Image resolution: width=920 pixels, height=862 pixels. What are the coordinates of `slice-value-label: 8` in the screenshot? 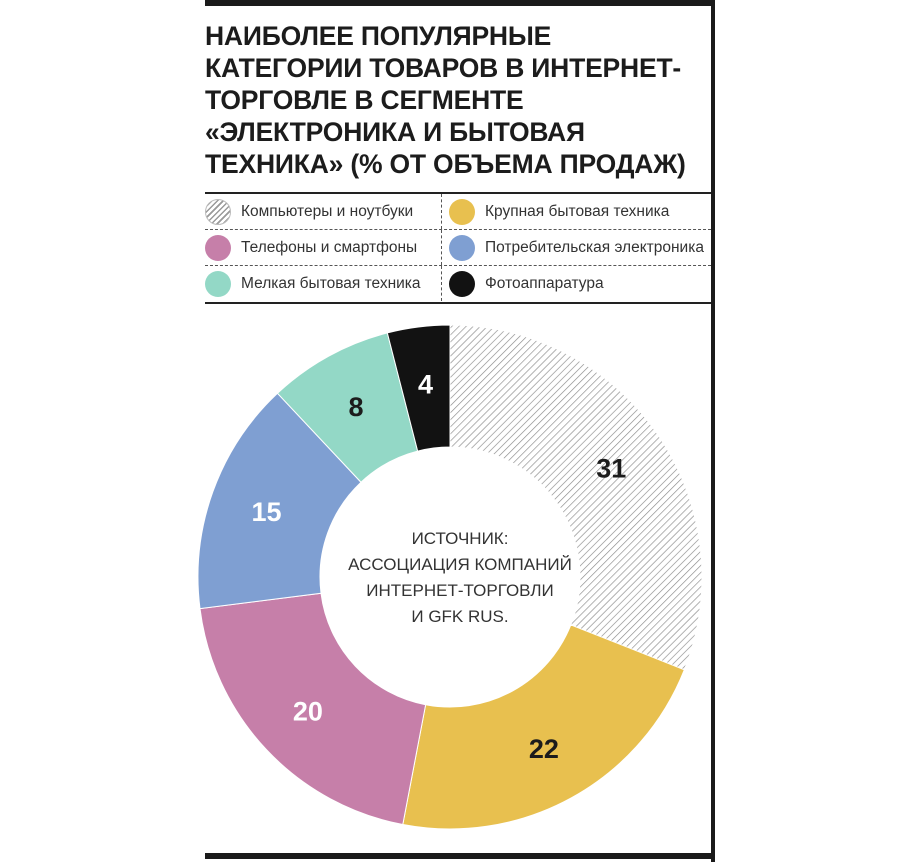 It's located at (356, 407).